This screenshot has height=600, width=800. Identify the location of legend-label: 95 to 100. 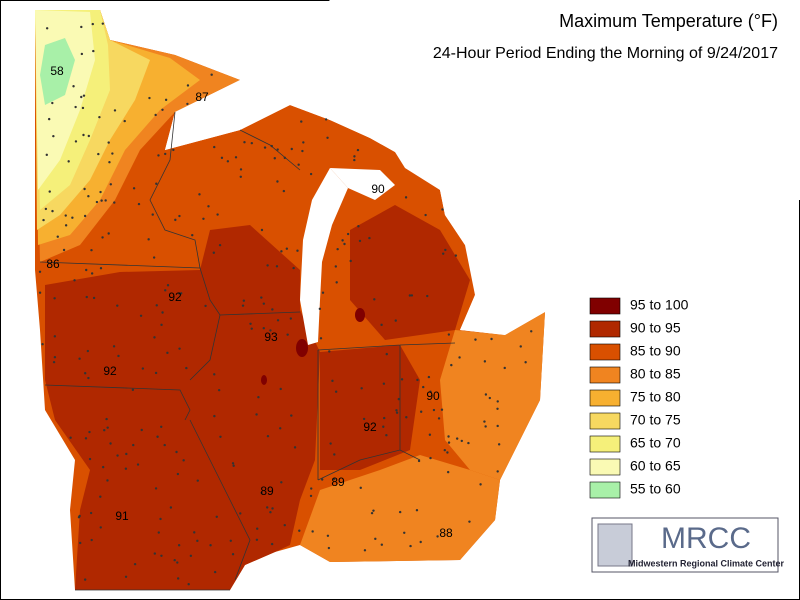
(659, 305).